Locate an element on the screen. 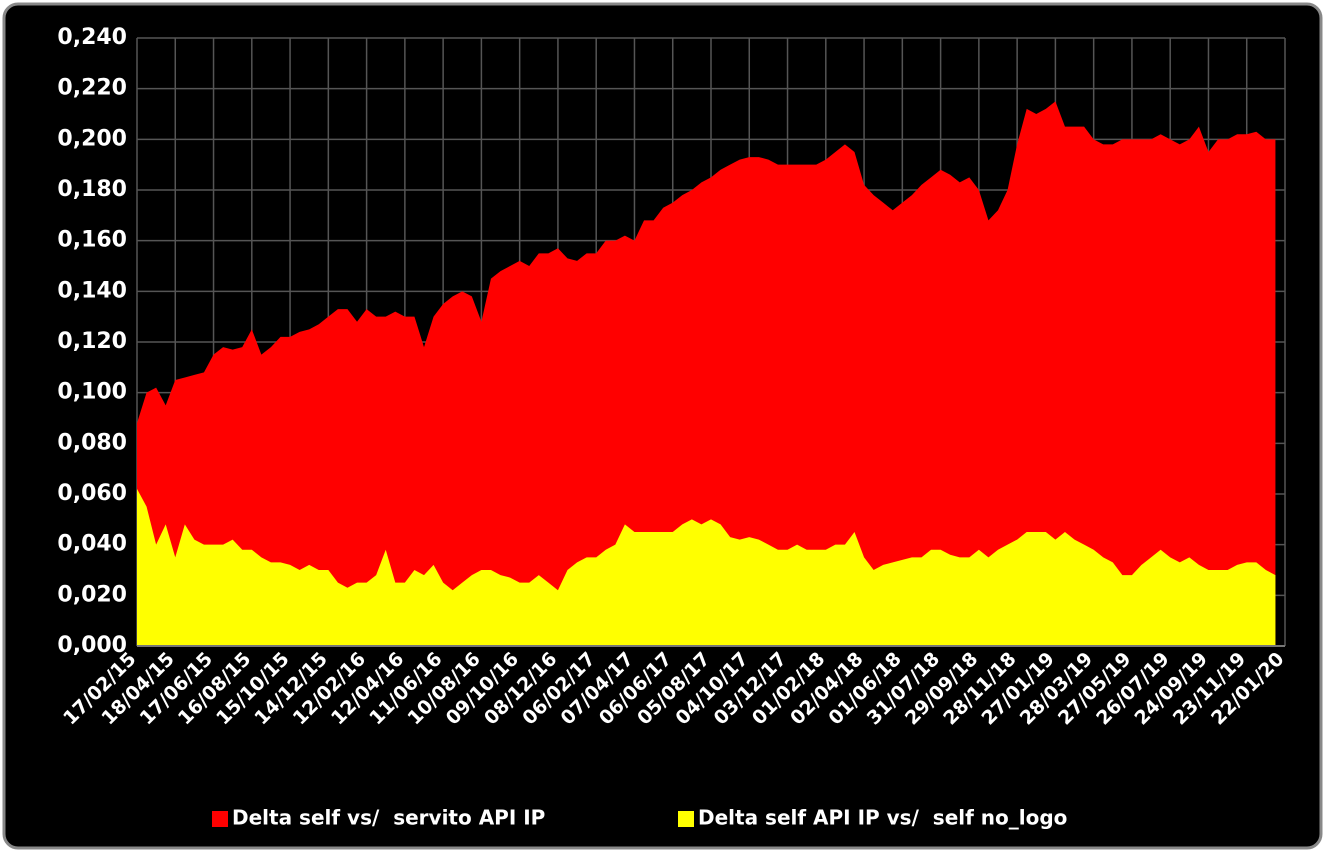 The width and height of the screenshot is (1325, 852). y-tick-label: 0,240 is located at coordinates (92, 37).